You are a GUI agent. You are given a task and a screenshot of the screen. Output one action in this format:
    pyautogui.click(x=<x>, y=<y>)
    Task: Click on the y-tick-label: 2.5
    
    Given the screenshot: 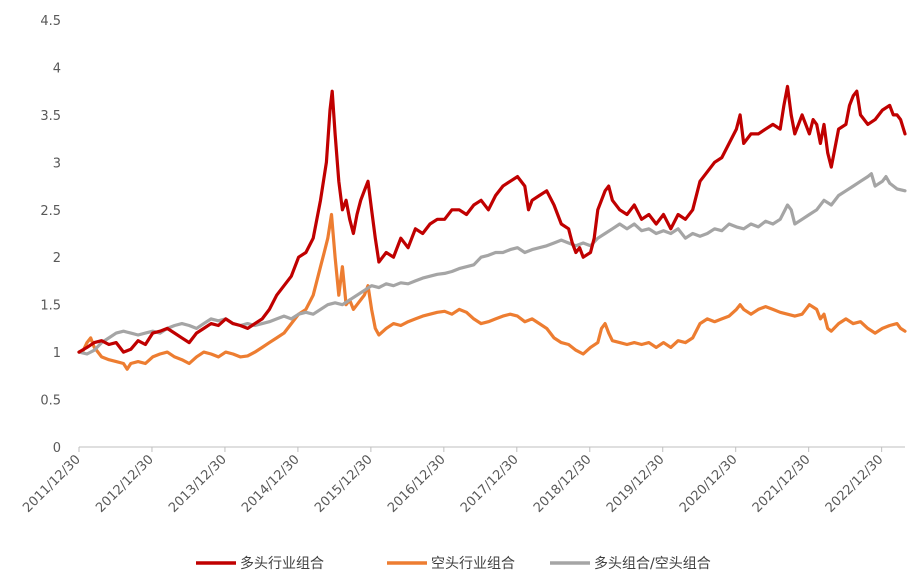 What is the action you would take?
    pyautogui.click(x=50, y=211)
    